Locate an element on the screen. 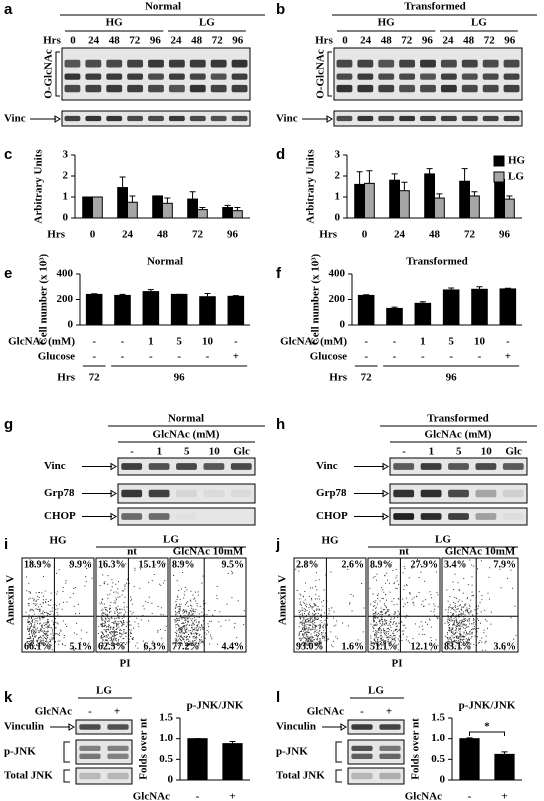 The image size is (544, 801). quadrant-label: 77.2% is located at coordinates (186, 646).